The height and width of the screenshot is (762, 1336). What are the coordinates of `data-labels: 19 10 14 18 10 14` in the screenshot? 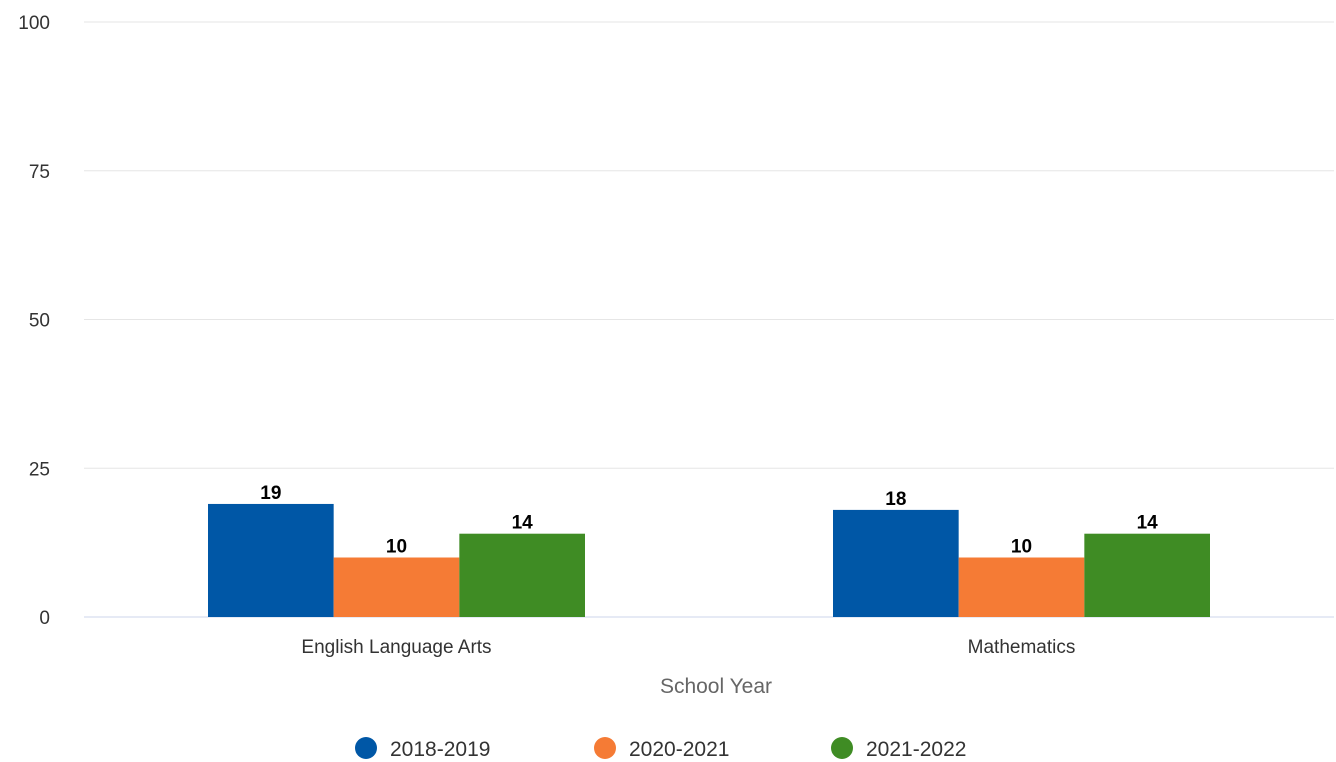 It's located at (709, 520).